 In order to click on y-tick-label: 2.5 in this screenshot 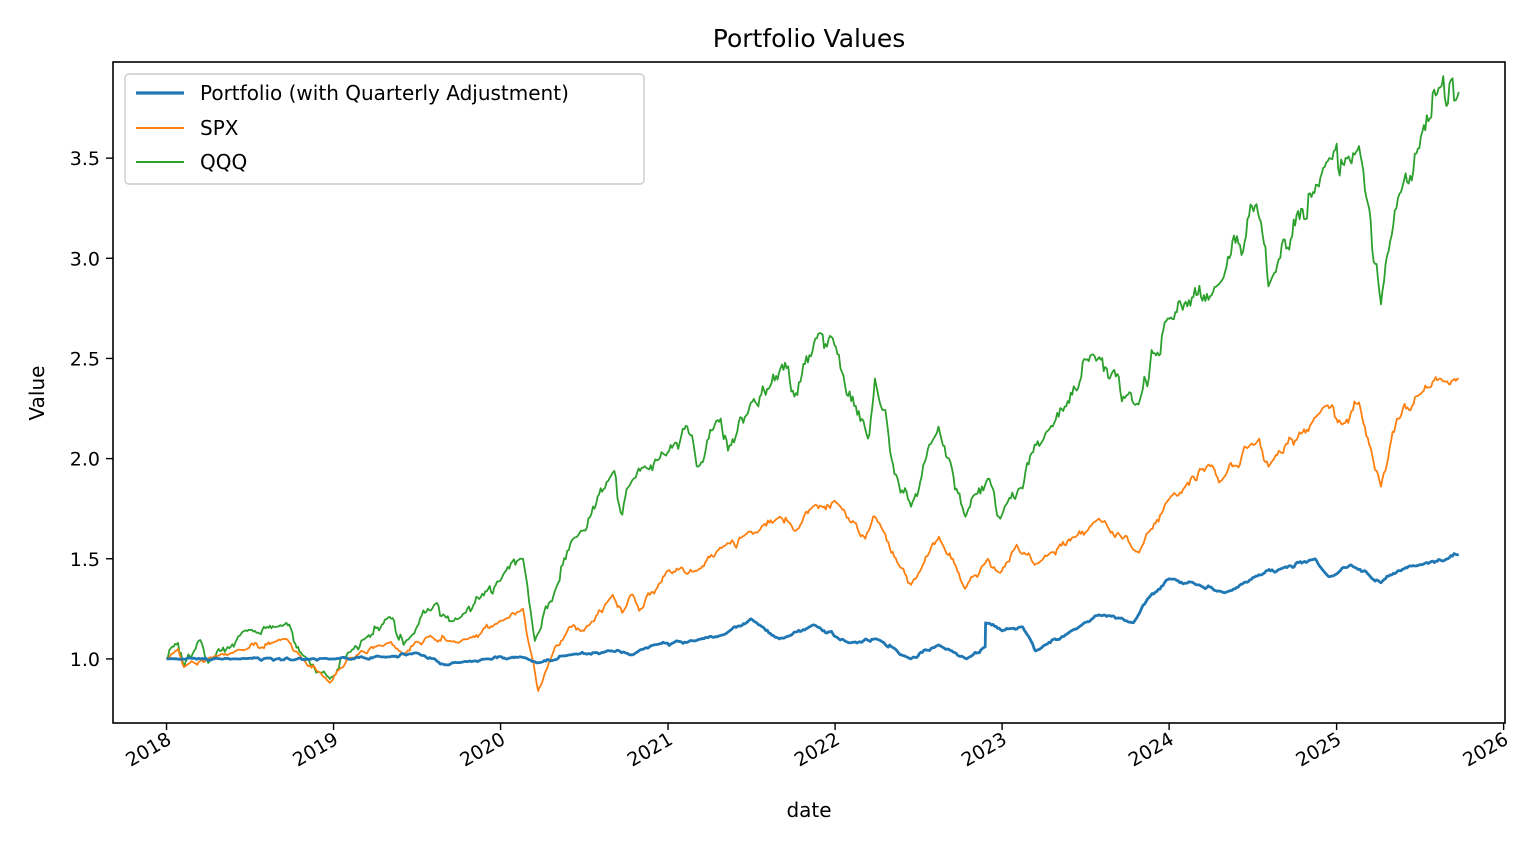, I will do `click(85, 359)`.